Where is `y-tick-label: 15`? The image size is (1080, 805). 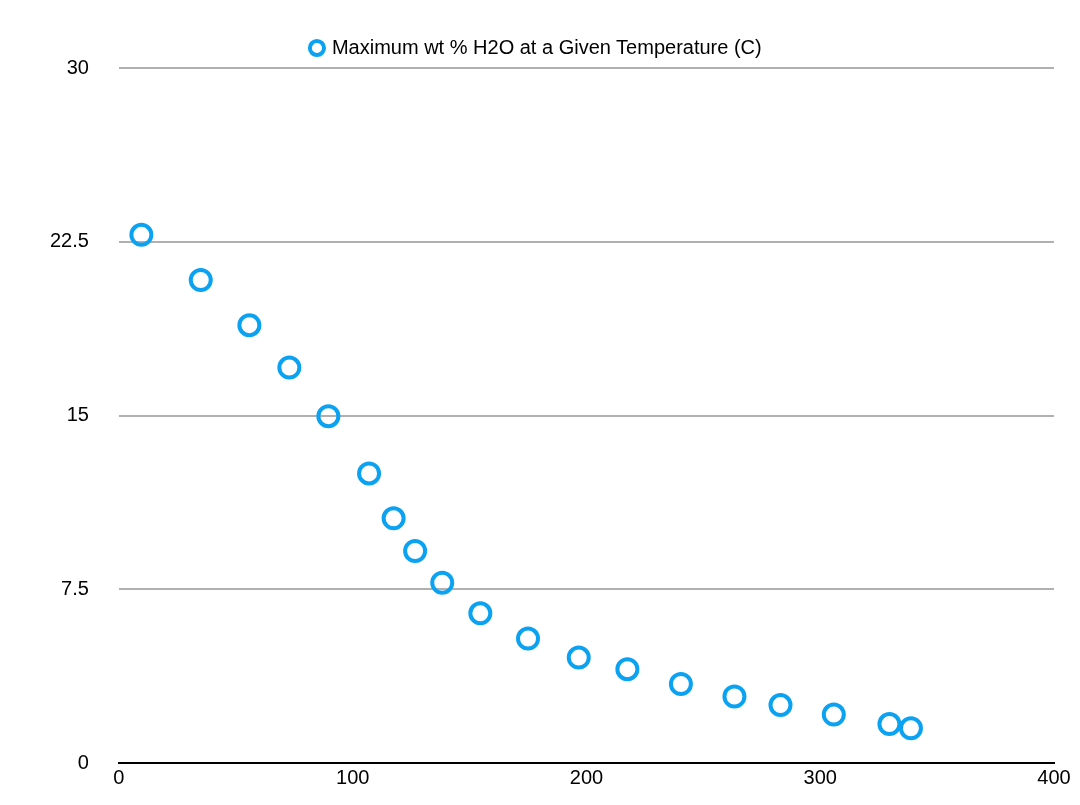 y-tick-label: 15 is located at coordinates (77, 414).